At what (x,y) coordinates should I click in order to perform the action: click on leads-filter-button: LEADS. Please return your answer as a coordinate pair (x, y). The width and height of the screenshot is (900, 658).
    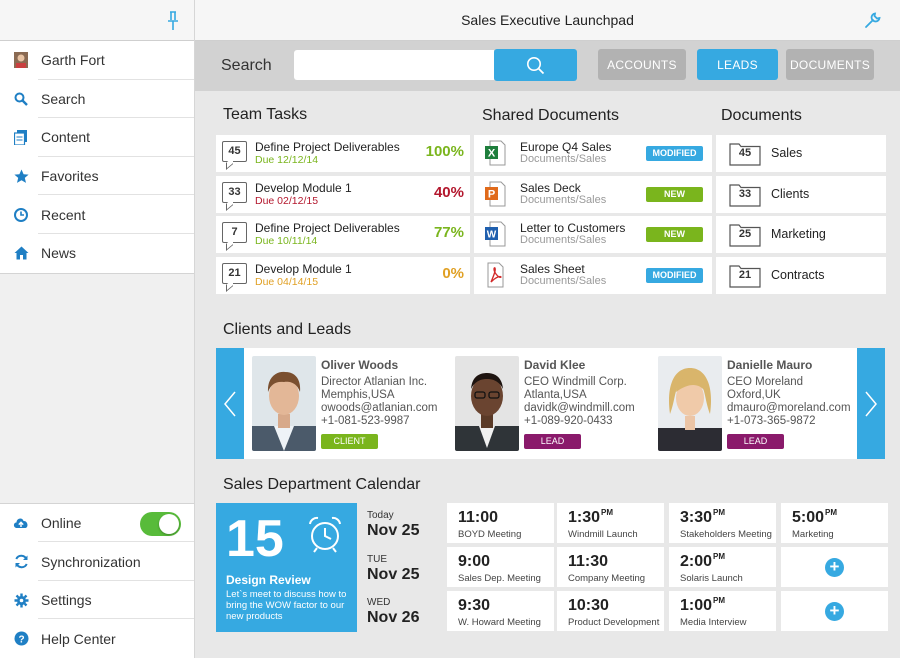
    Looking at the image, I should click on (737, 64).